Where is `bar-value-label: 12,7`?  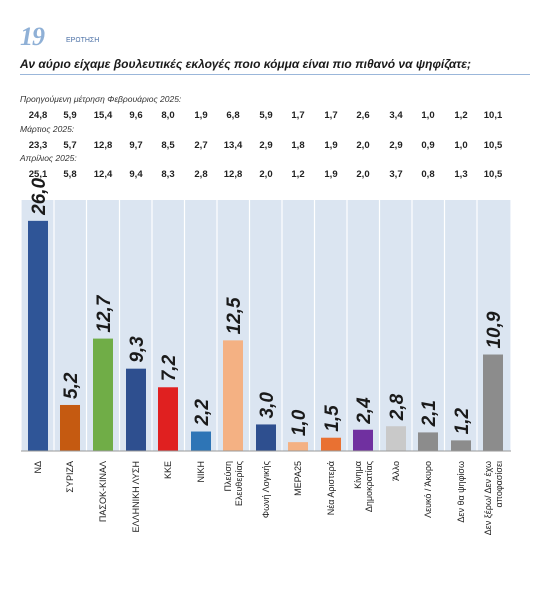 bar-value-label: 12,7 is located at coordinates (104, 313).